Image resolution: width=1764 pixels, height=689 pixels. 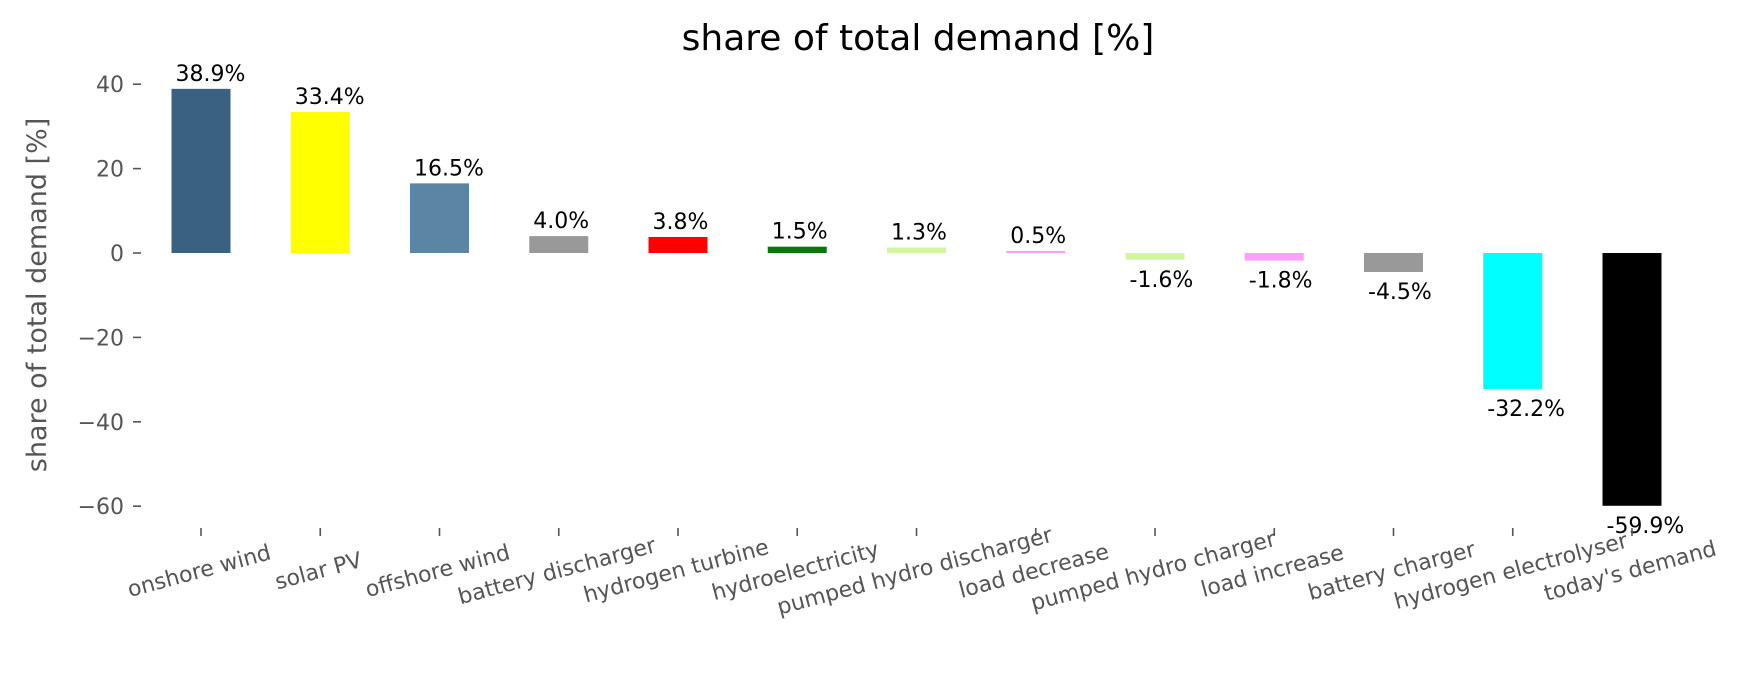 I want to click on data-label: -1.8%, so click(x=1281, y=281).